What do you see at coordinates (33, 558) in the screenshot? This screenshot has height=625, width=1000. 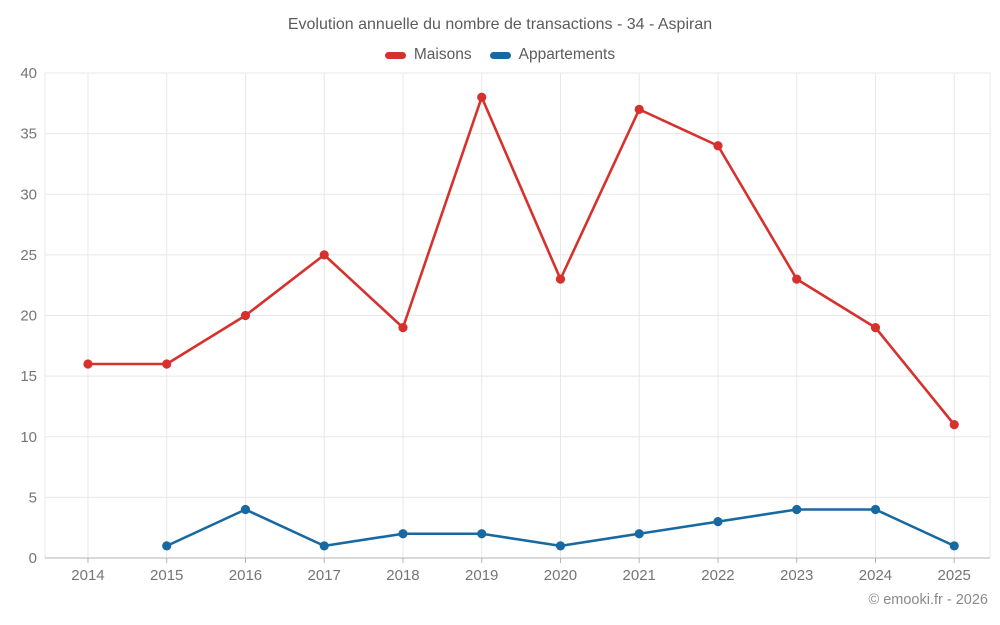 I see `y-tick-label: 0` at bounding box center [33, 558].